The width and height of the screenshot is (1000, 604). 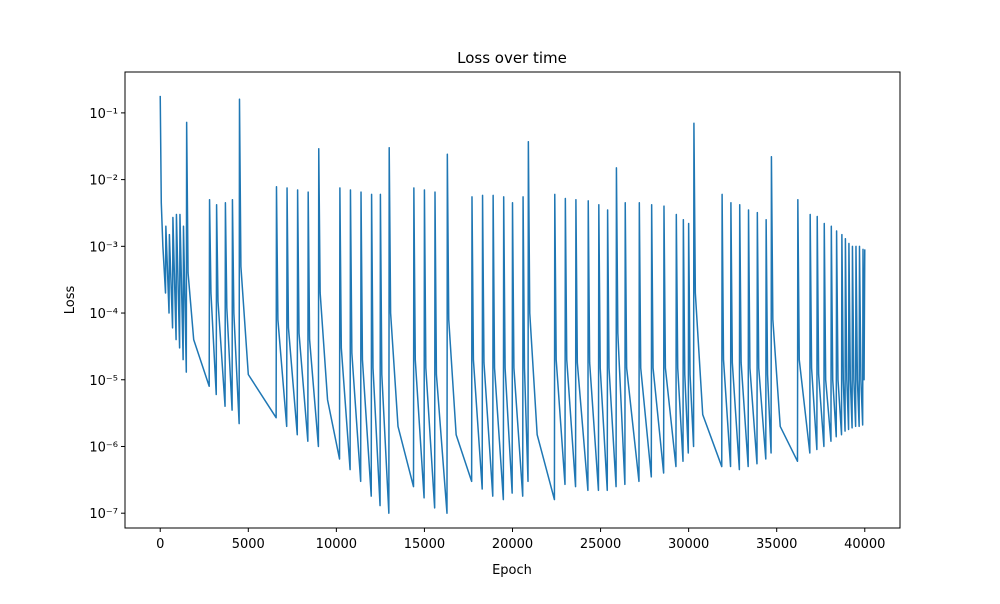 What do you see at coordinates (103, 314) in the screenshot?
I see `y-tick-label: 10⁻⁴` at bounding box center [103, 314].